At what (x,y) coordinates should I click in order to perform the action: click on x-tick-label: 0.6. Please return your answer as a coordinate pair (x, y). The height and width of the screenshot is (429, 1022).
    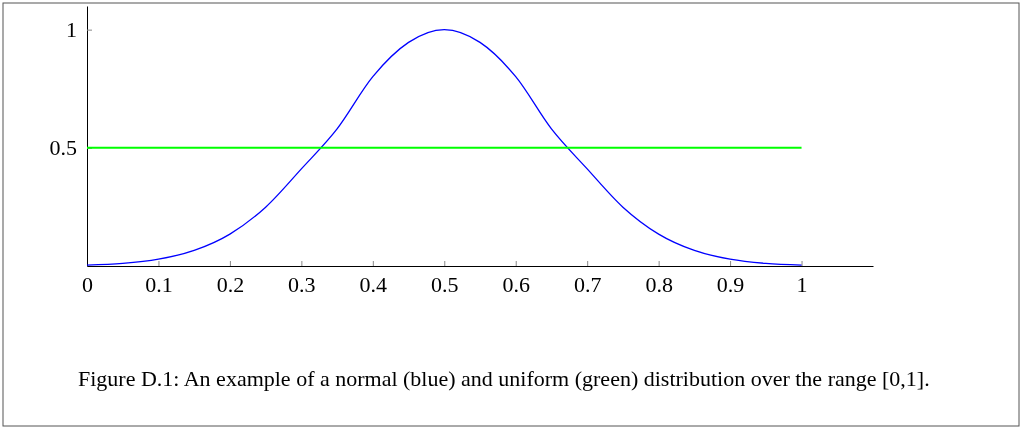
    Looking at the image, I should click on (516, 284).